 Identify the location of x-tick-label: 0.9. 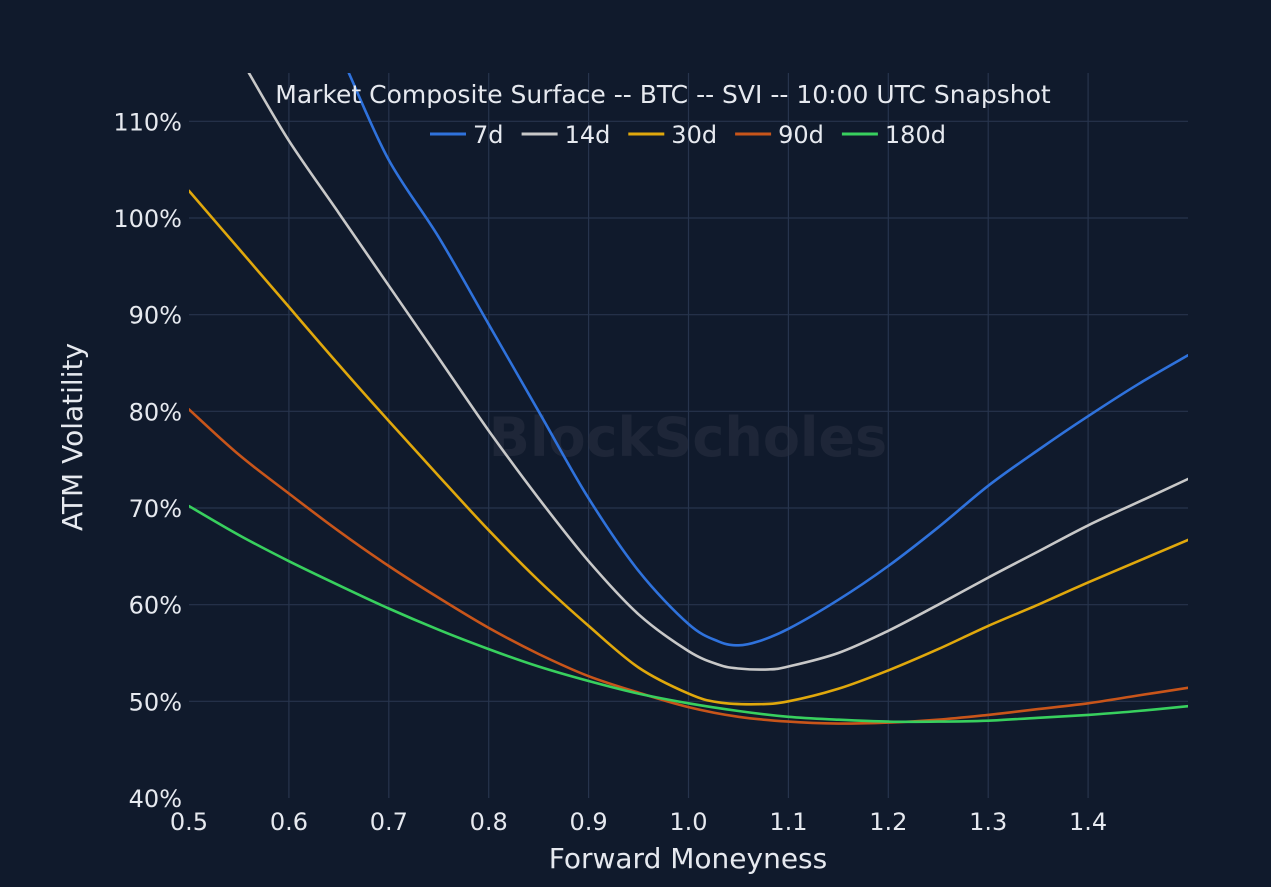
(589, 822).